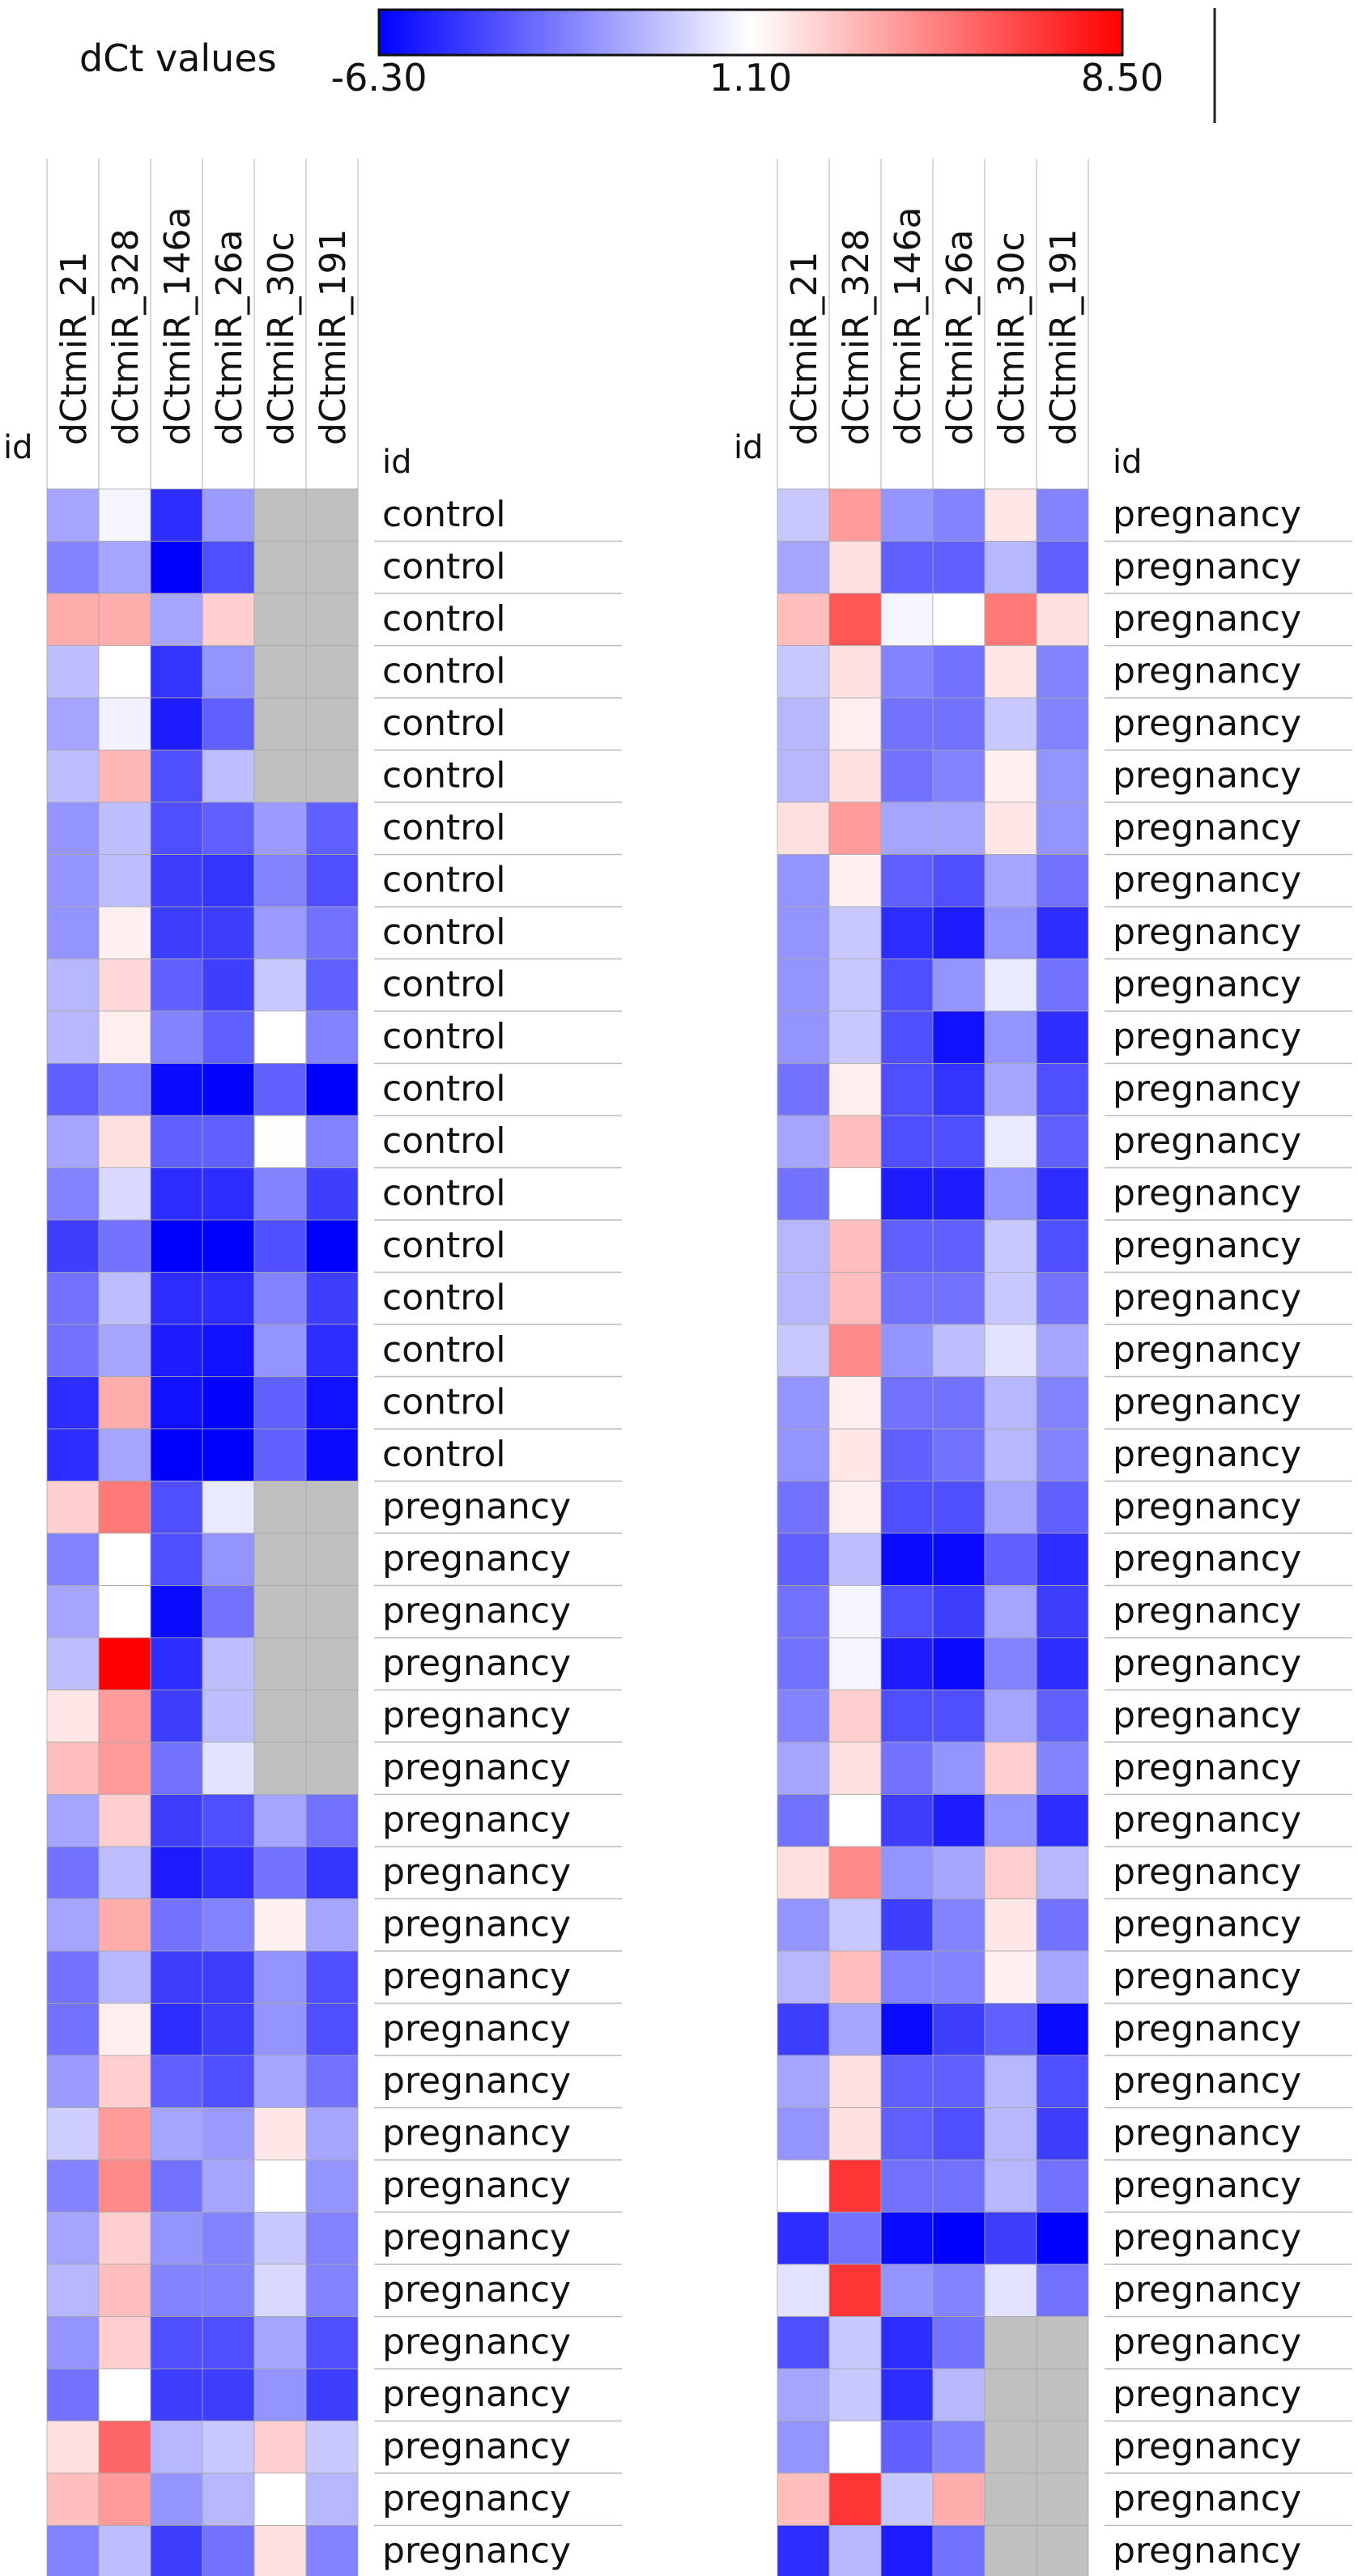 This screenshot has height=2576, width=1358. What do you see at coordinates (750, 32) in the screenshot?
I see `colorbar-gradient` at bounding box center [750, 32].